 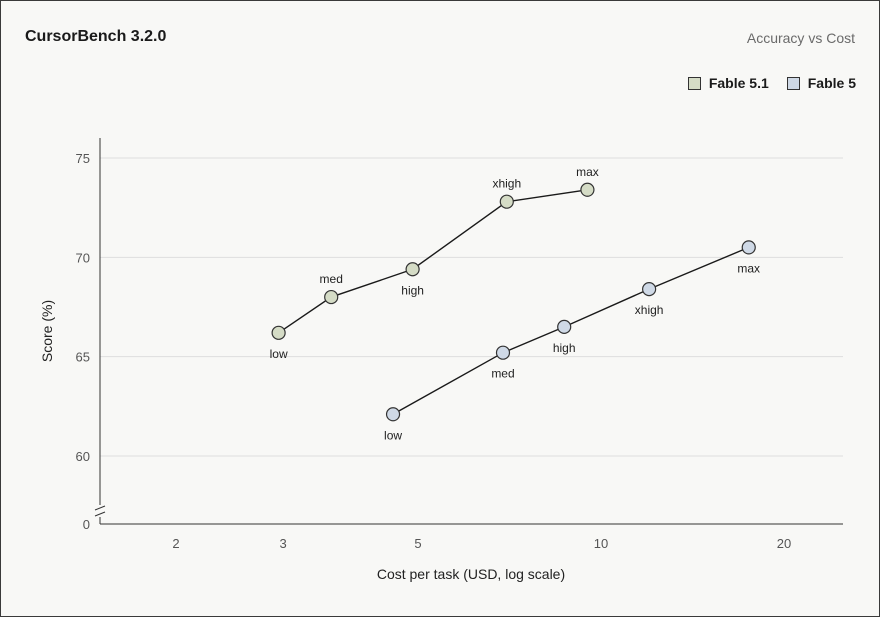 What do you see at coordinates (601, 543) in the screenshot?
I see `x-tick-label: 10` at bounding box center [601, 543].